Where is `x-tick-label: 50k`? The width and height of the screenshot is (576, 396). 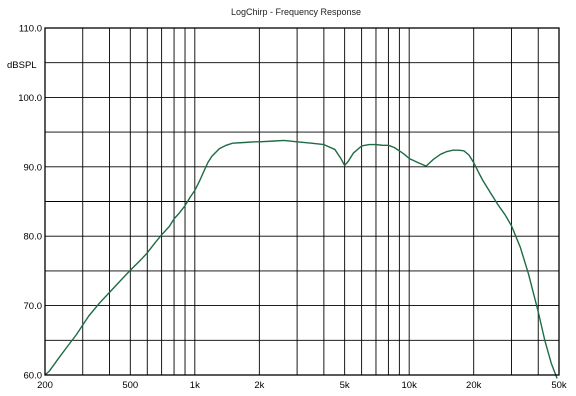
x-tick-label: 50k is located at coordinates (559, 385).